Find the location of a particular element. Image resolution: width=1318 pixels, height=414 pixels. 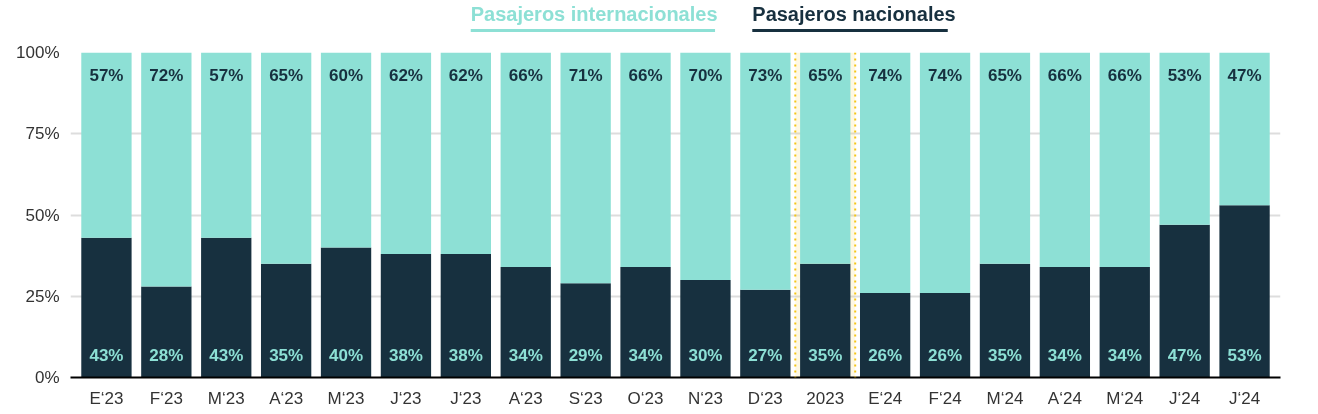

data-label: 30% is located at coordinates (705, 355).